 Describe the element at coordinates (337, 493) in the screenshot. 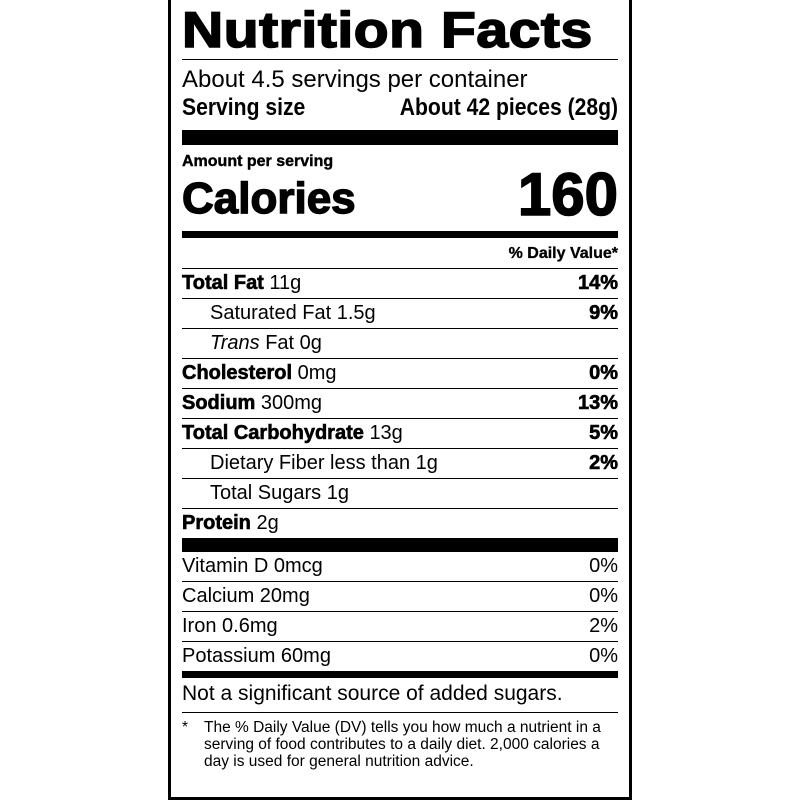

I see `nutrient-amount: 1g` at that location.